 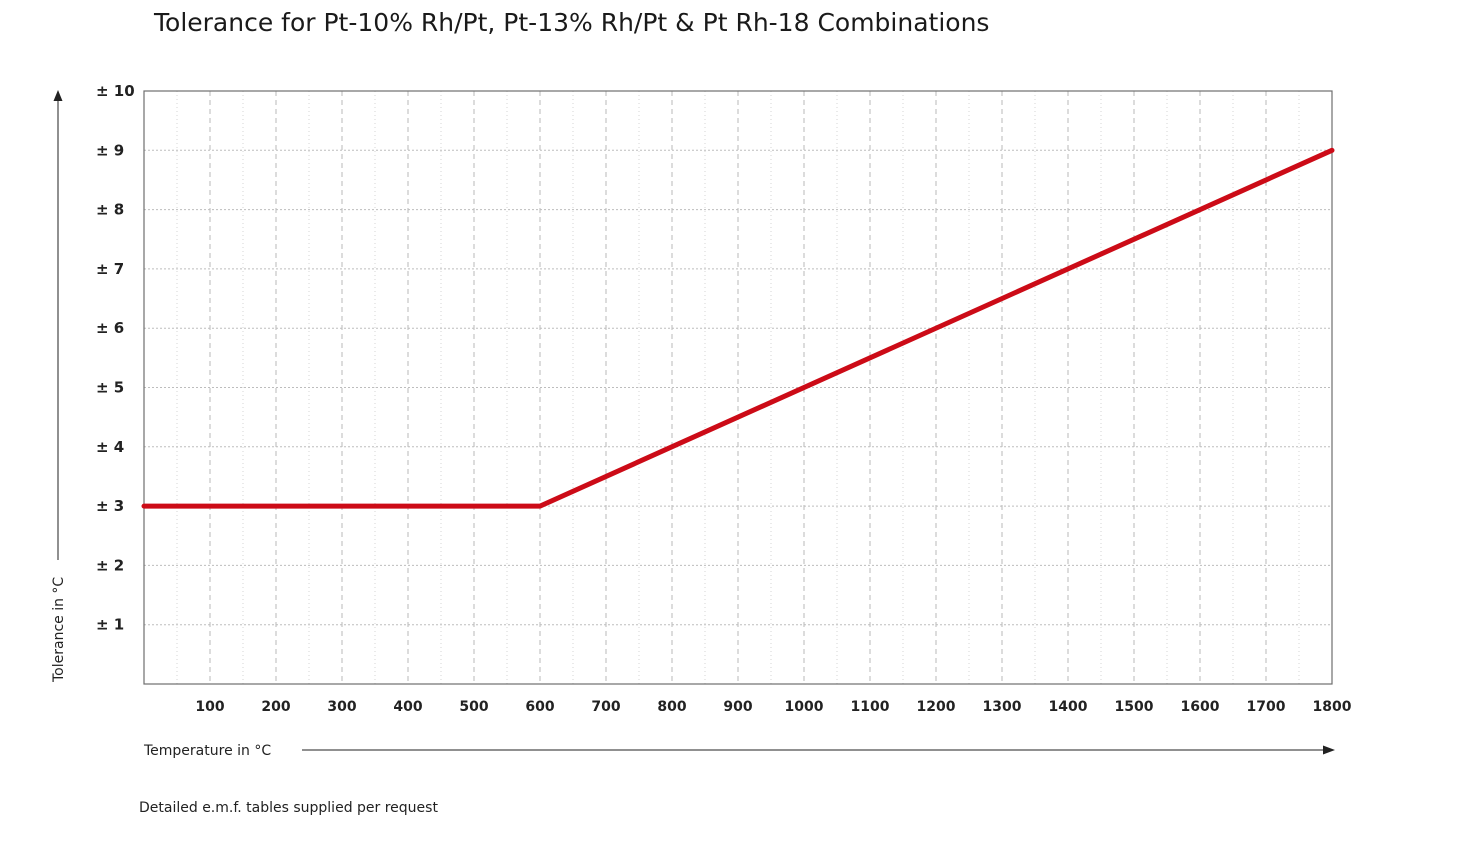 I want to click on x-tick-label: 1000, so click(x=804, y=707).